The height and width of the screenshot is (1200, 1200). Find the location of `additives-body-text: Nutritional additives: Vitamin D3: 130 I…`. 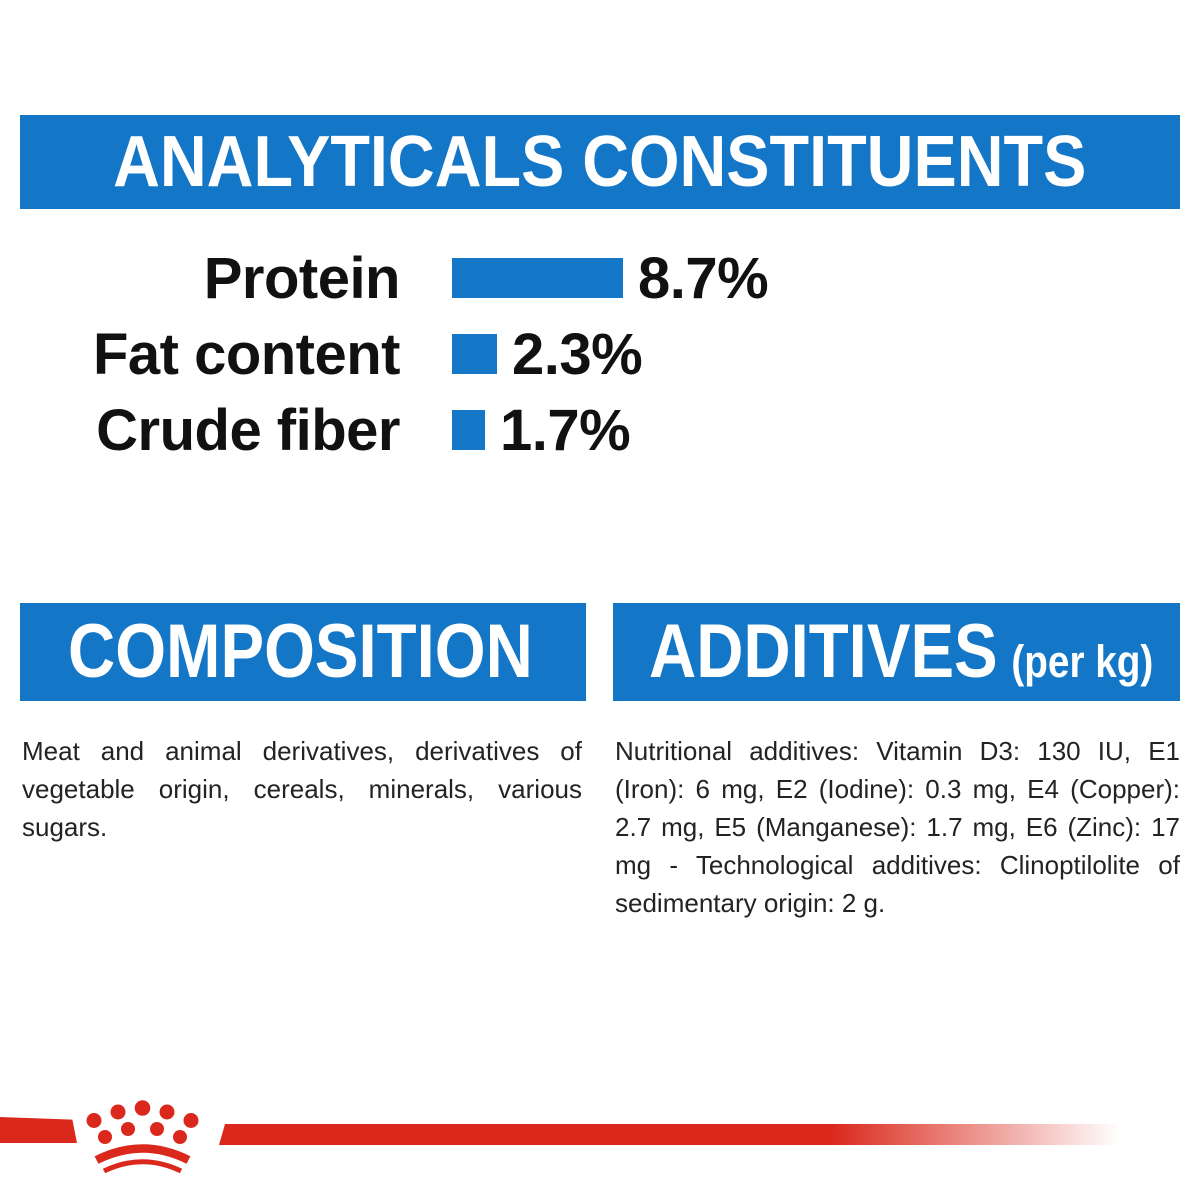

additives-body-text: Nutritional additives: Vitamin D3: 130 I… is located at coordinates (897, 827).